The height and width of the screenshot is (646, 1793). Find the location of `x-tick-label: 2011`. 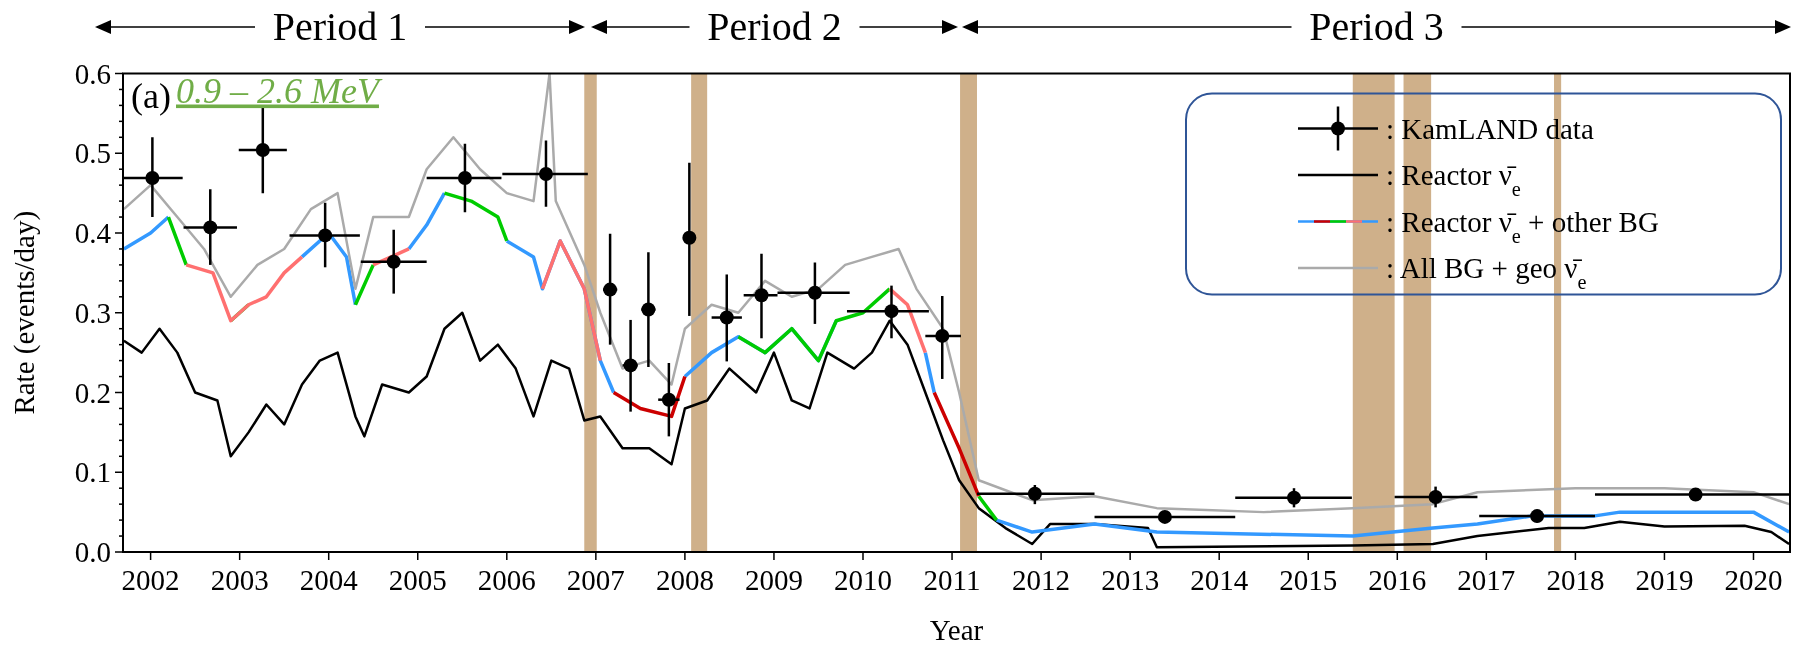

x-tick-label: 2011 is located at coordinates (952, 580).